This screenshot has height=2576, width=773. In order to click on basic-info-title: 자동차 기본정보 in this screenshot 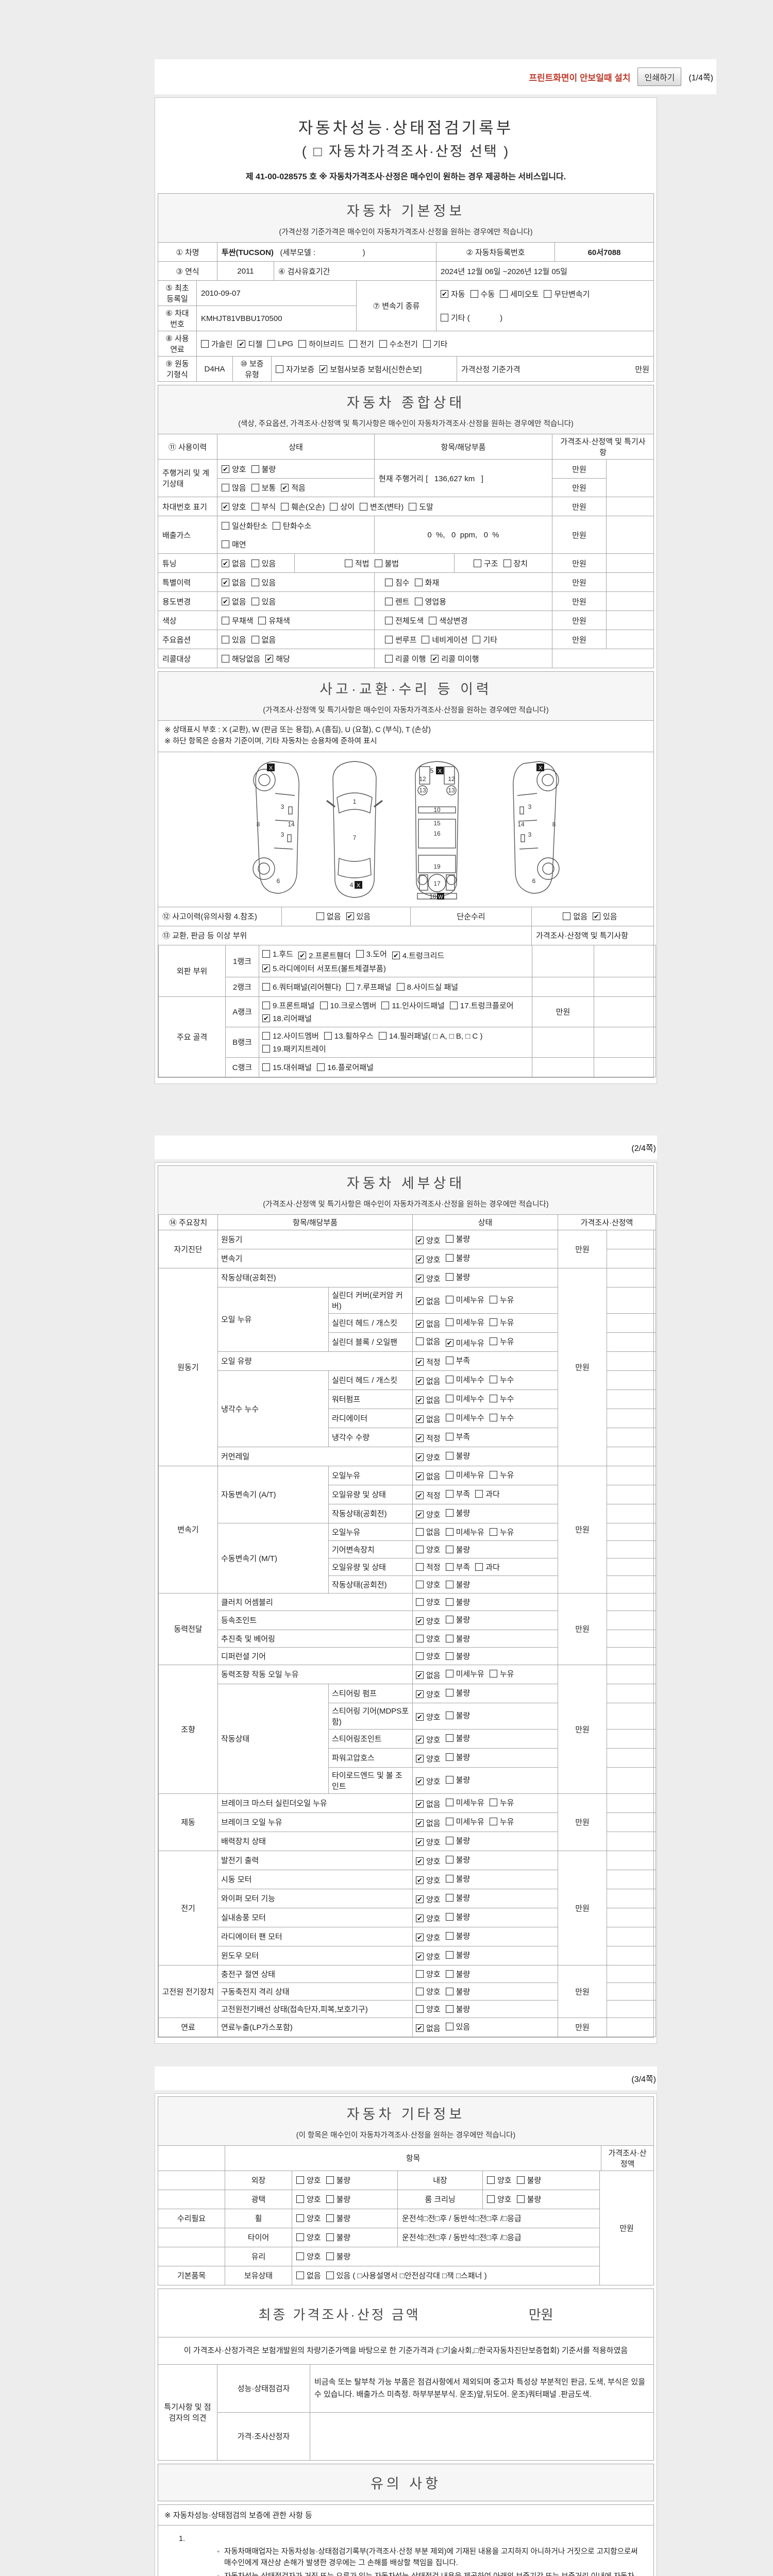, I will do `click(405, 212)`.